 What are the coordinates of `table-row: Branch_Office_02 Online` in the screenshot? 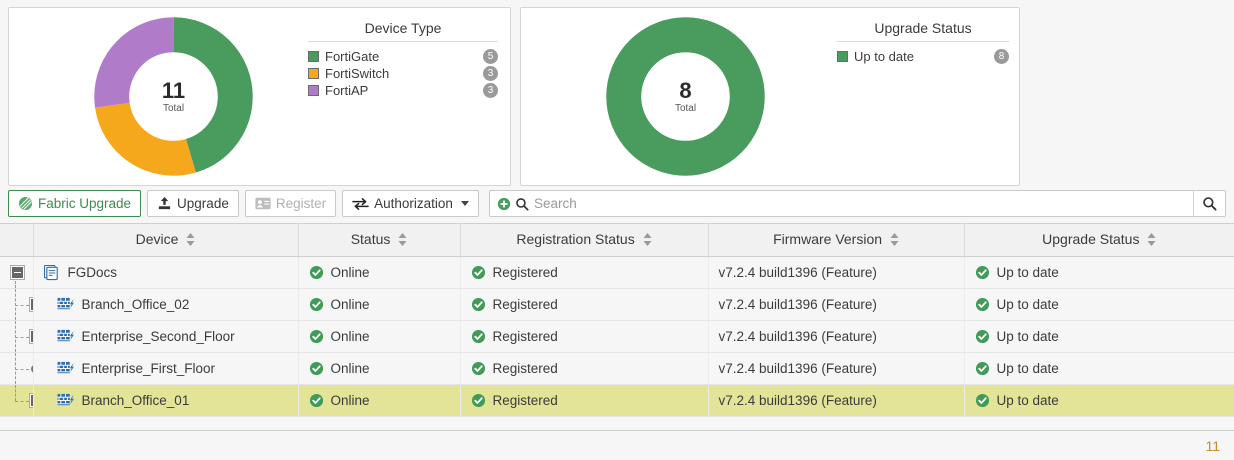 It's located at (617, 304).